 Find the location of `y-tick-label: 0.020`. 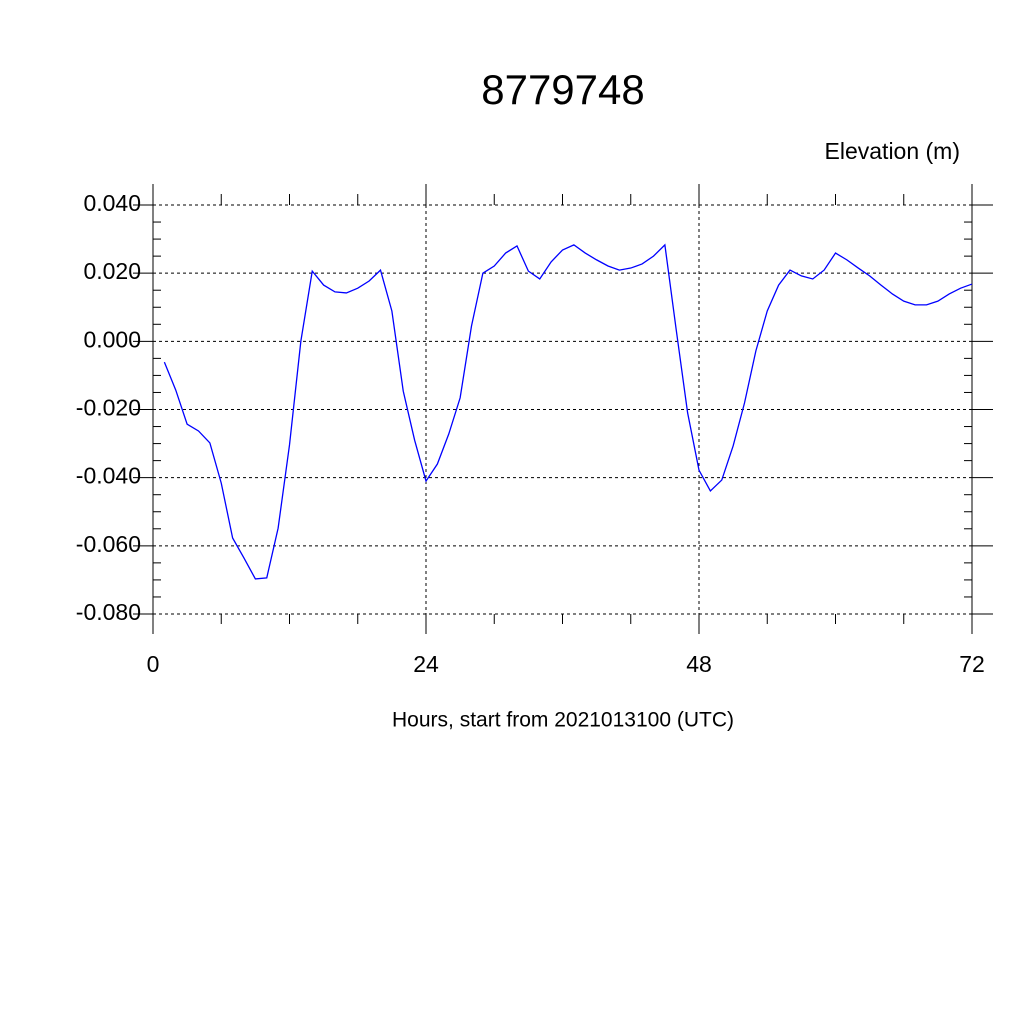

y-tick-label: 0.020 is located at coordinates (112, 271).